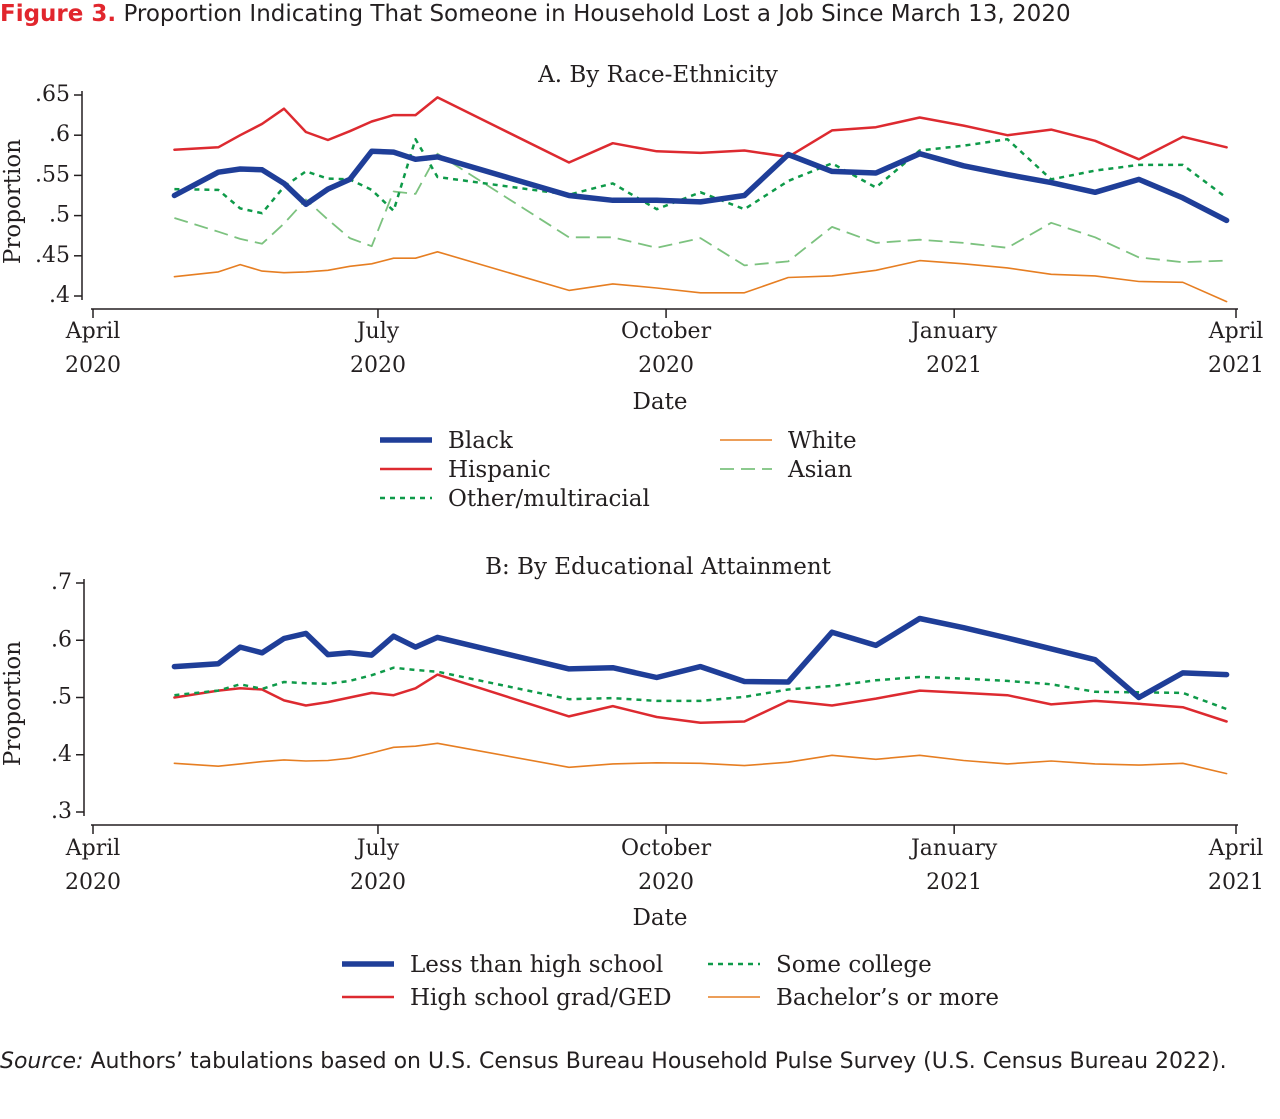 The height and width of the screenshot is (1119, 1280). I want to click on legend-item: Bachelor’s or more, so click(853, 998).